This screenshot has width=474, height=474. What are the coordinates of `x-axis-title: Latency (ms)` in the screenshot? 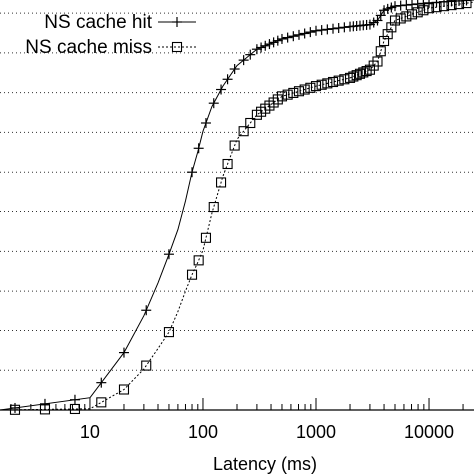 It's located at (265, 464).